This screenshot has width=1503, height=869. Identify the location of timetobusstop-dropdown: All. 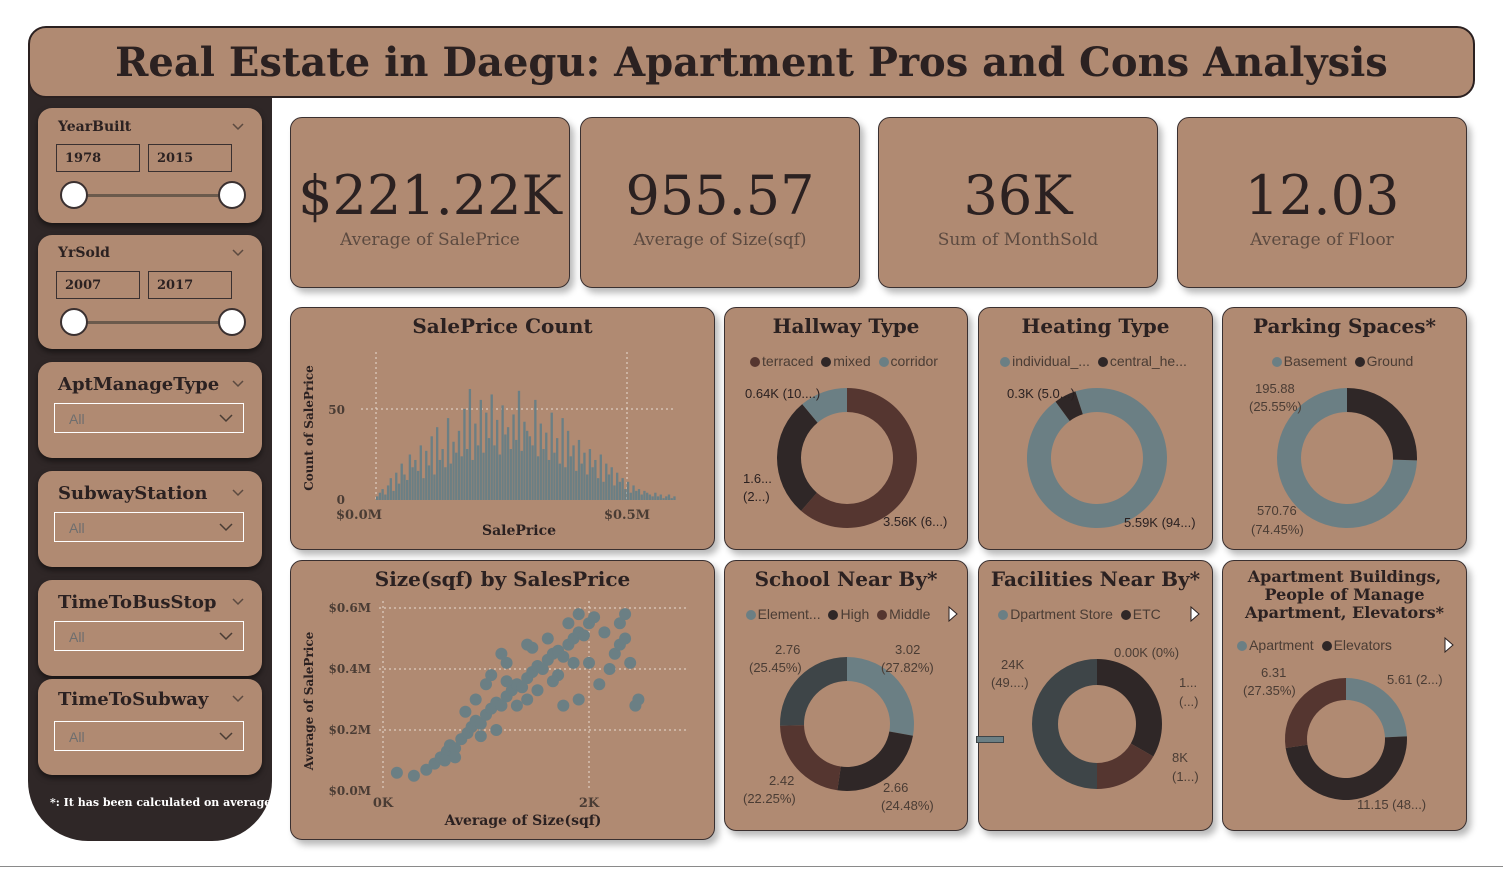
(149, 636).